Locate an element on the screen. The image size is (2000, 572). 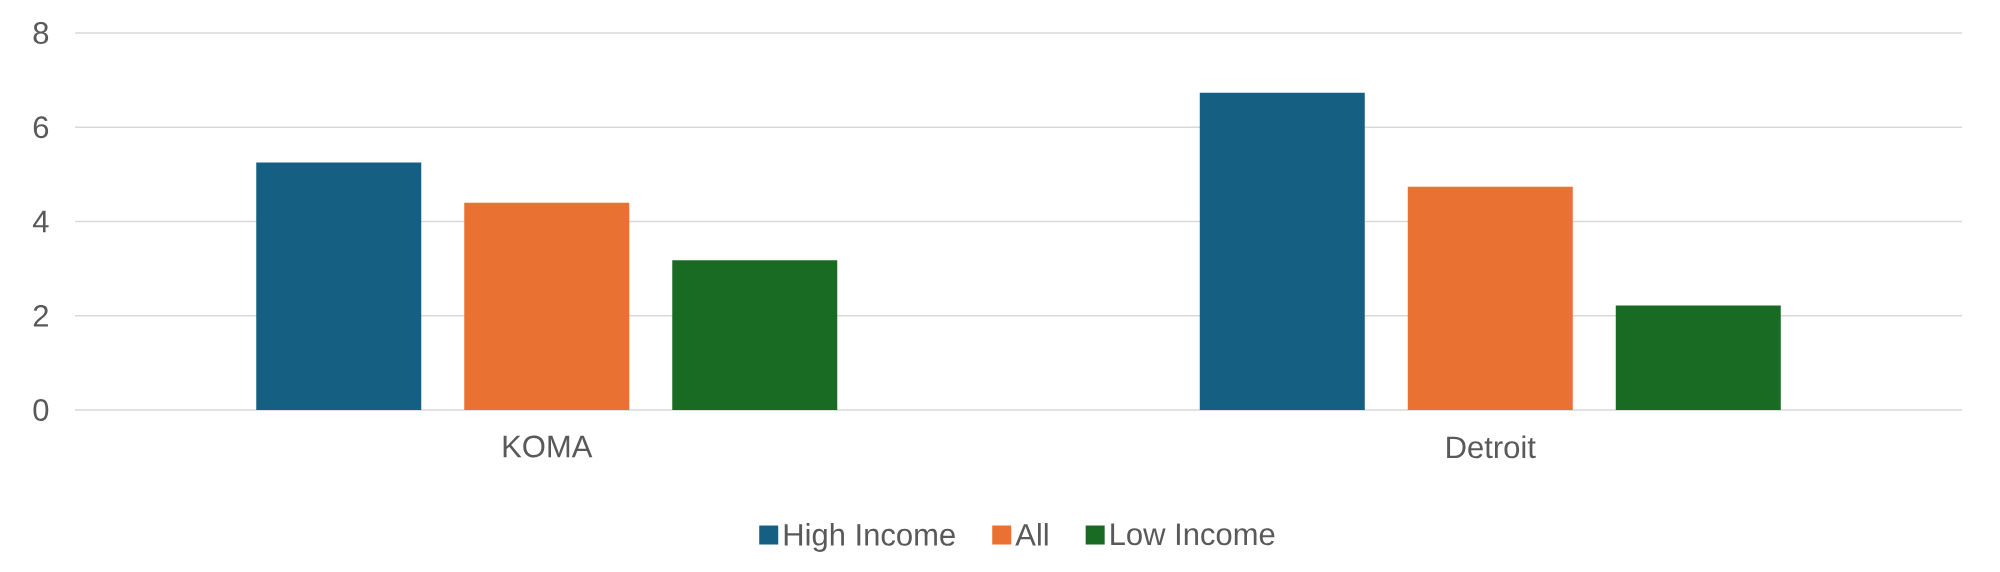
y-tick-label: 2 is located at coordinates (40, 315).